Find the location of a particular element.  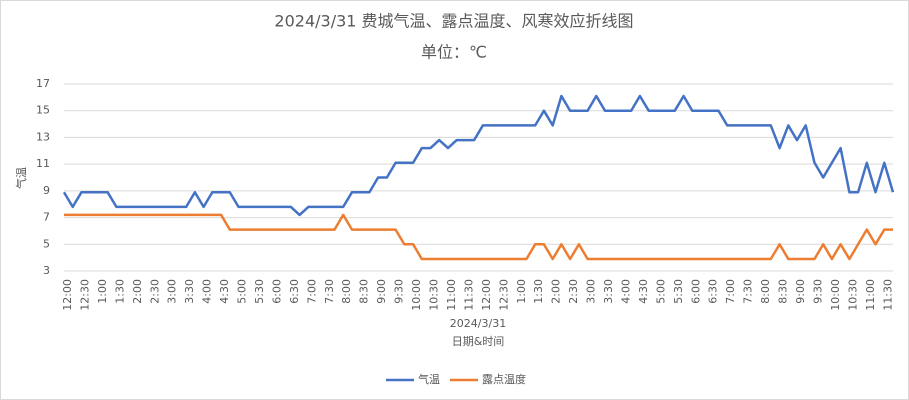

y-axis-title: 气温 is located at coordinates (21, 178).